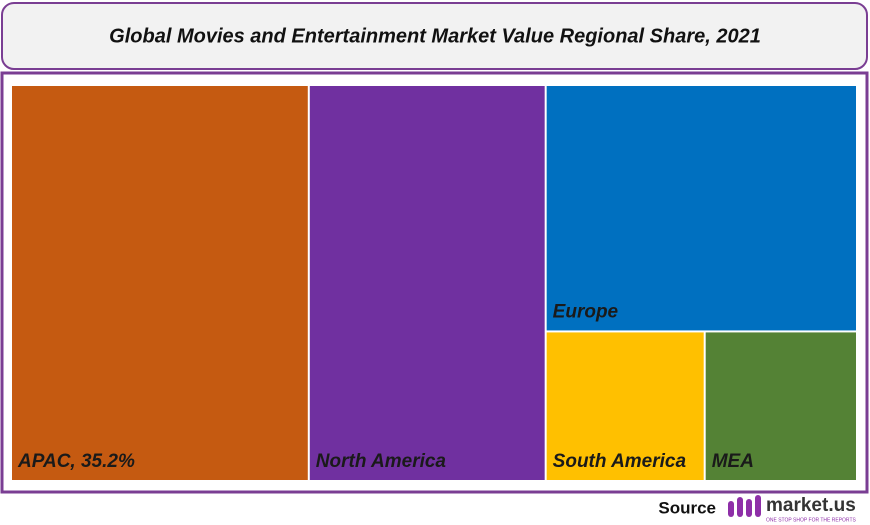 The width and height of the screenshot is (870, 525). I want to click on cell-label: North America, so click(381, 461).